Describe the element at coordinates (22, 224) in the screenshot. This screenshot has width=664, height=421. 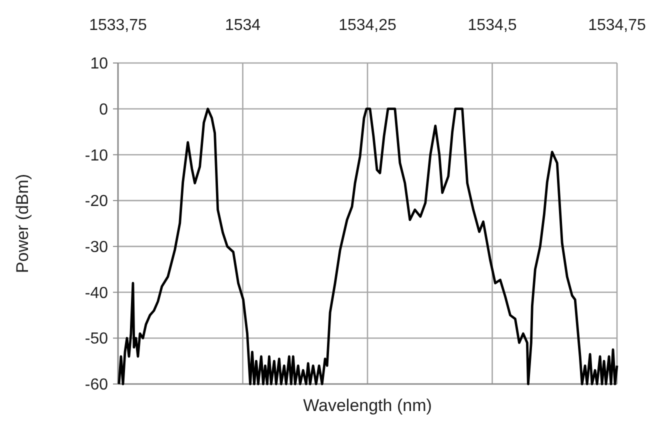
I see `y-axis-title: Power (dBm)` at that location.